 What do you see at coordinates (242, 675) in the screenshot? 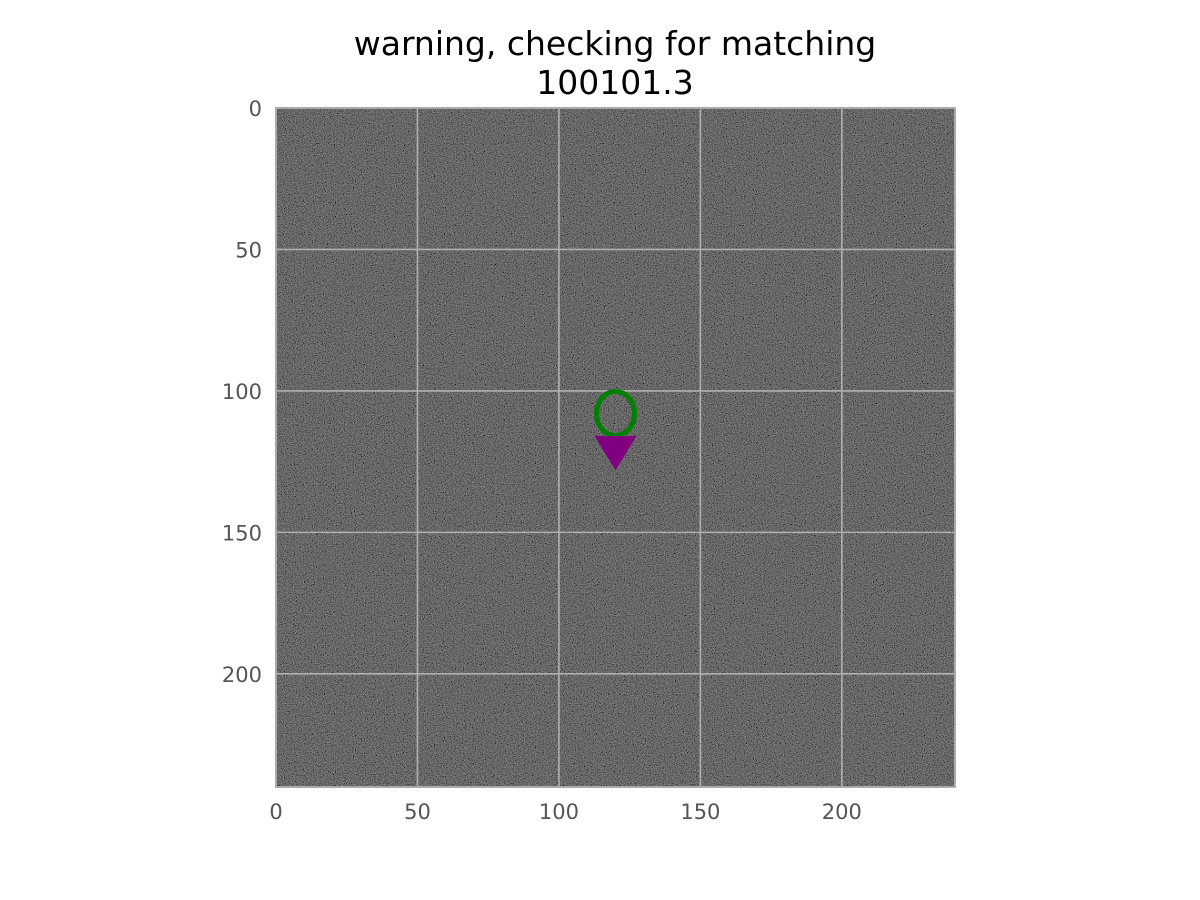
I see `y-tick-label: 200` at bounding box center [242, 675].